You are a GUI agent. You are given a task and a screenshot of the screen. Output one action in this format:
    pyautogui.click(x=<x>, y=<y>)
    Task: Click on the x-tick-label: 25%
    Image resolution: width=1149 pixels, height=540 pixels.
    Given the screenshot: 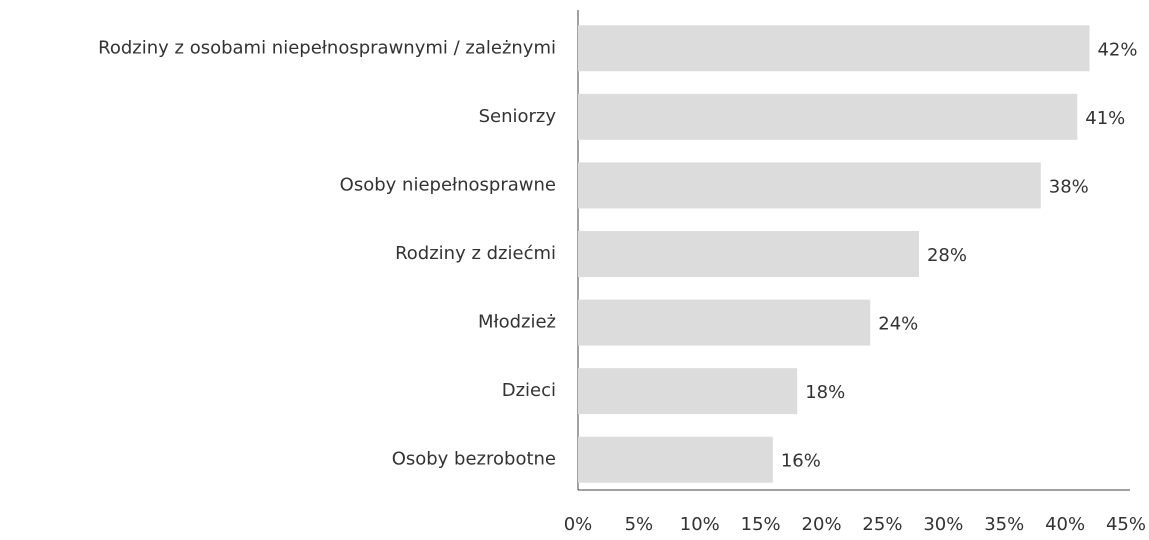 What is the action you would take?
    pyautogui.click(x=882, y=524)
    